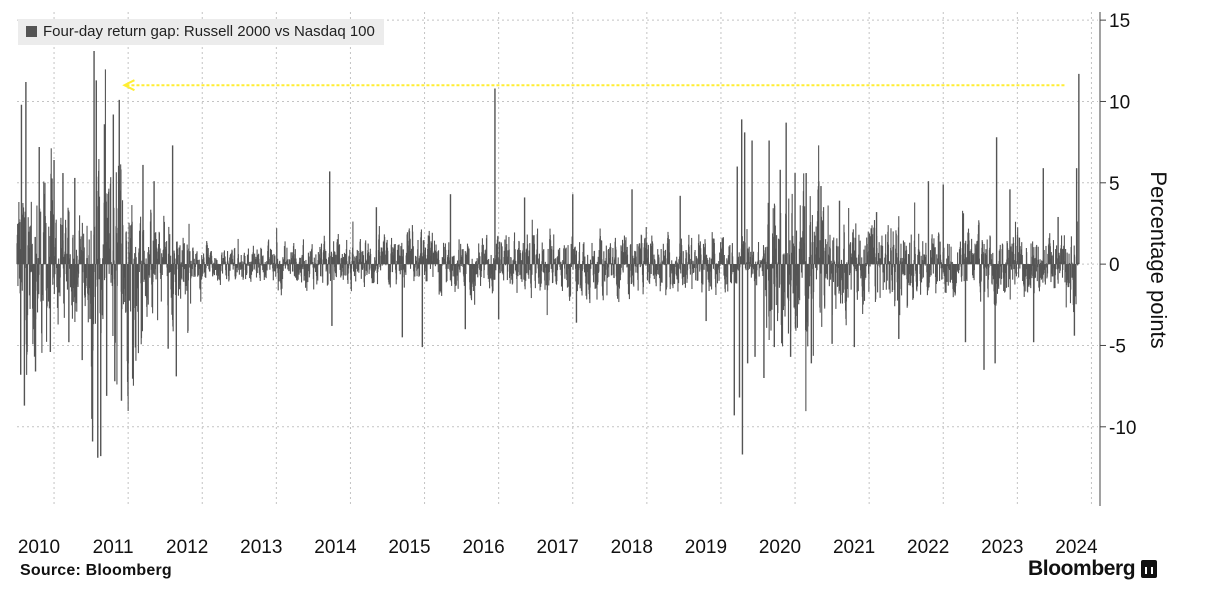 This screenshot has width=1209, height=598. I want to click on y-tick-label: -5, so click(1117, 346).